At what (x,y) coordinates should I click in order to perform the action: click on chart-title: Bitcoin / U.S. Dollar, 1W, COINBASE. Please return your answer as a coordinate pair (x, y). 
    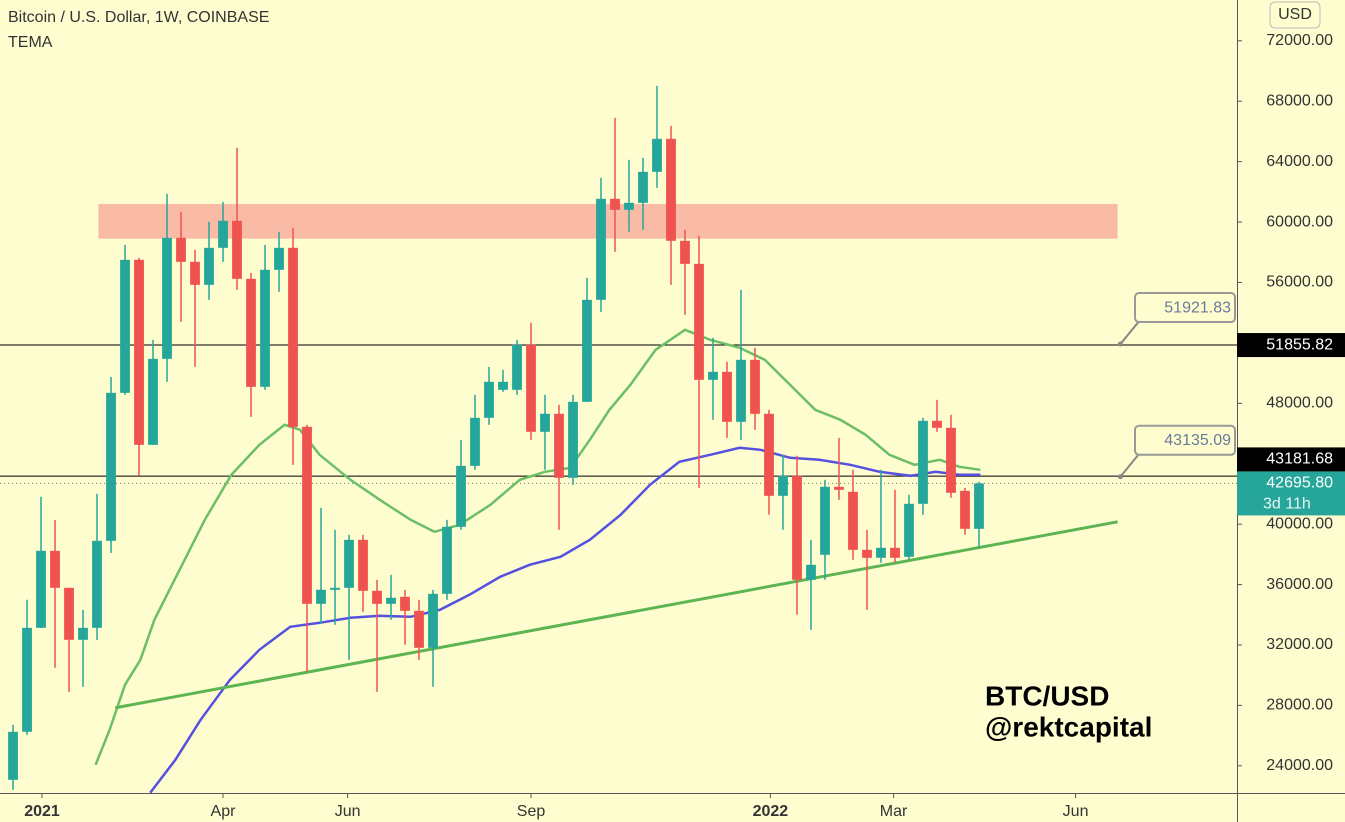
    Looking at the image, I should click on (138, 17).